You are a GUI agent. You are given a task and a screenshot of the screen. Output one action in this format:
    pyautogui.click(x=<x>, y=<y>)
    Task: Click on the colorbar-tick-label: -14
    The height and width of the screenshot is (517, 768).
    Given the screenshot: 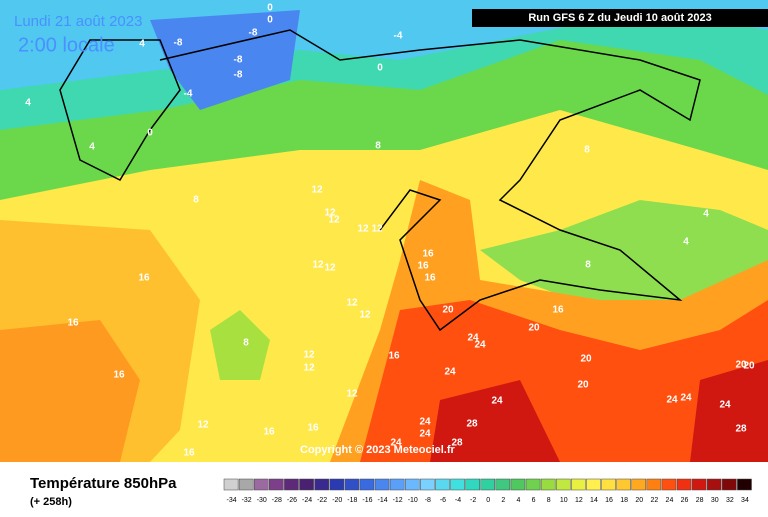 What is the action you would take?
    pyautogui.click(x=382, y=500)
    